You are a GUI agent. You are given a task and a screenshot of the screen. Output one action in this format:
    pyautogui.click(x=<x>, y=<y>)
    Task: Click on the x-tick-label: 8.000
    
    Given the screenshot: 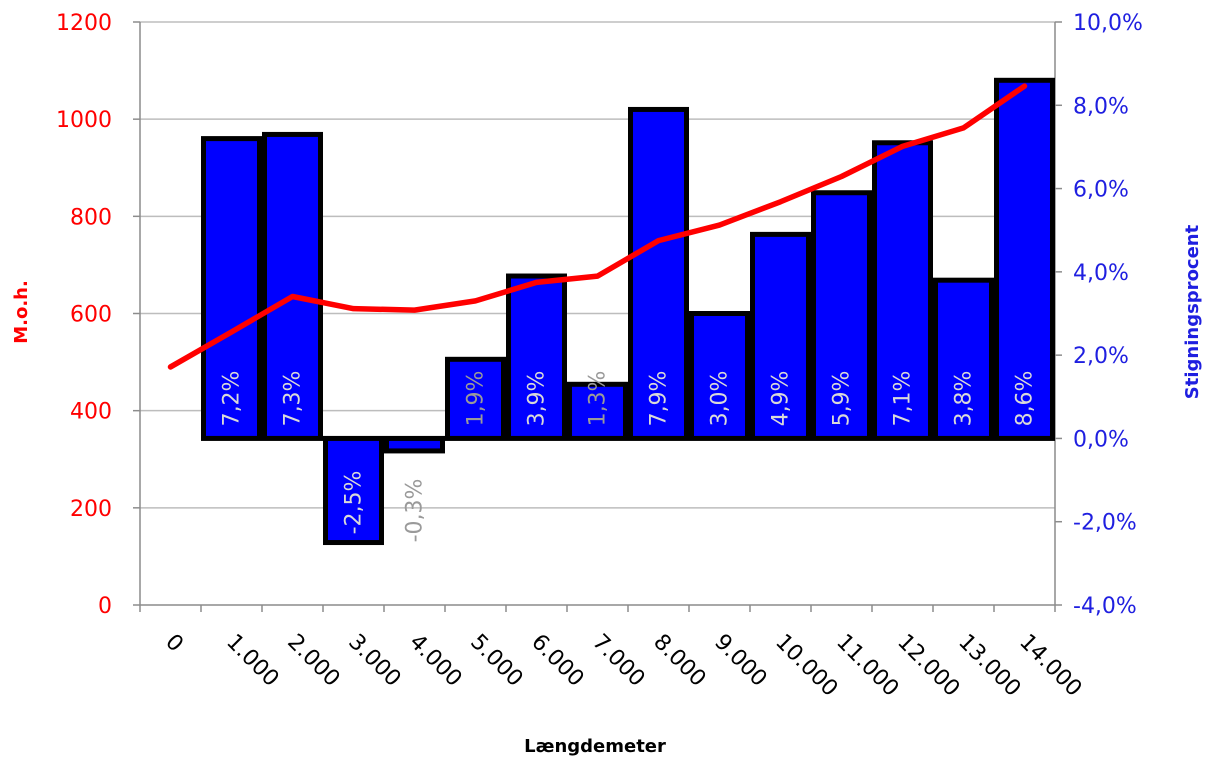 What is the action you would take?
    pyautogui.click(x=679, y=661)
    